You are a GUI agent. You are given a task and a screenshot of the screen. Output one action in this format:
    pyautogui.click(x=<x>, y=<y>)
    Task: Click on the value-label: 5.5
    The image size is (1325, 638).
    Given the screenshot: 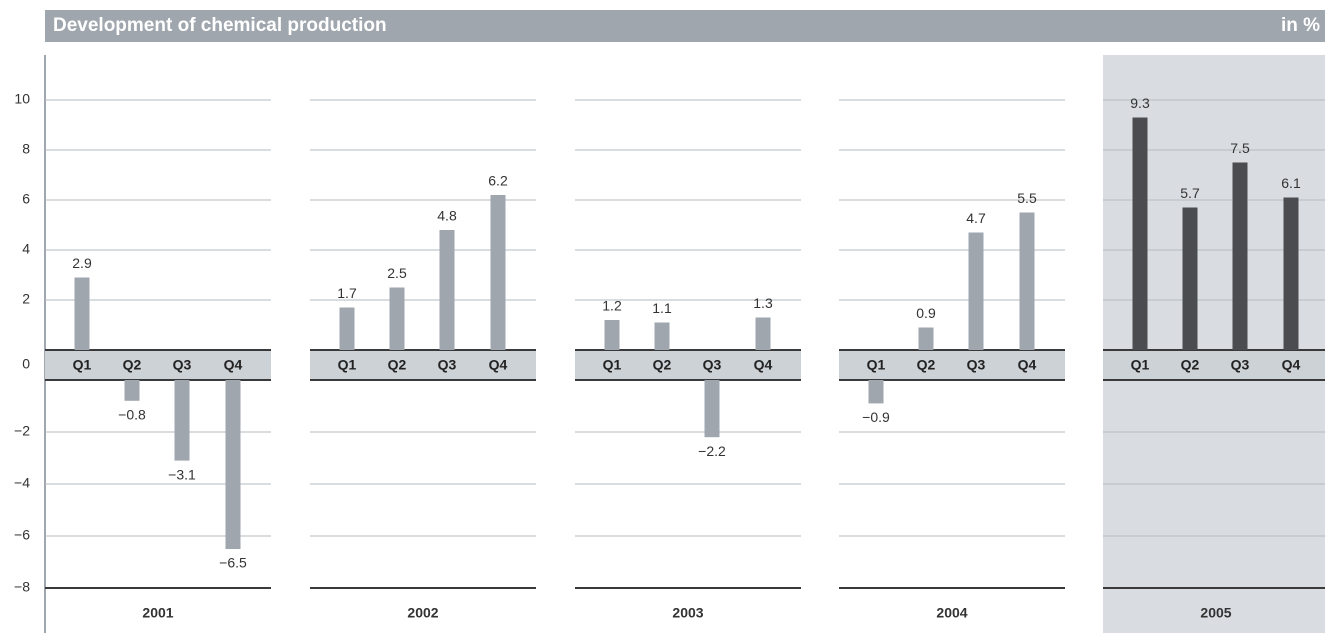 What is the action you would take?
    pyautogui.click(x=1027, y=198)
    